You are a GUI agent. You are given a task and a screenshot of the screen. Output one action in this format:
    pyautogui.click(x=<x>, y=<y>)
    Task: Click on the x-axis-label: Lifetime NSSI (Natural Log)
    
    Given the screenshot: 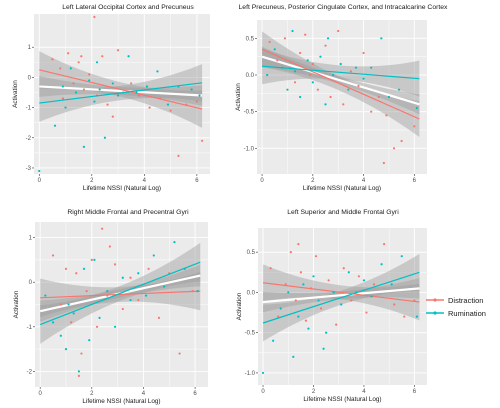 What is the action you would take?
    pyautogui.click(x=122, y=188)
    